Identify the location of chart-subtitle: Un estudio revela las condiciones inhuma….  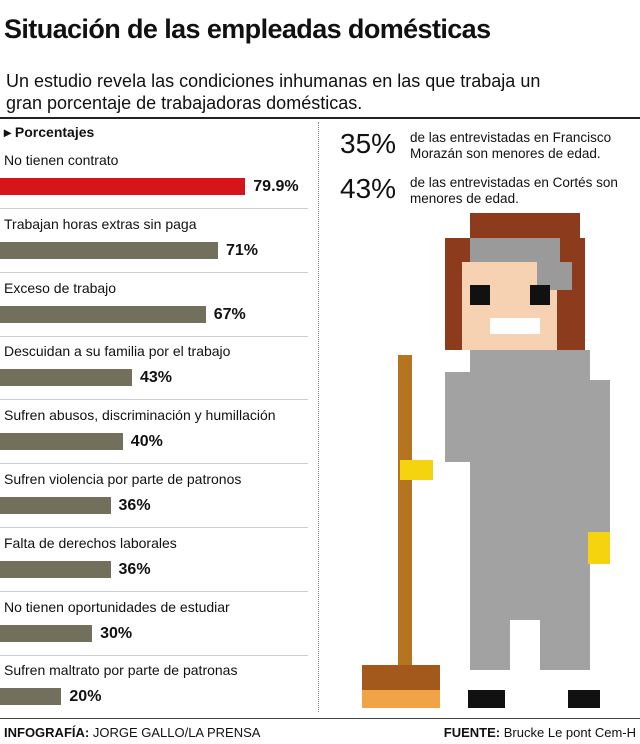
(273, 92).